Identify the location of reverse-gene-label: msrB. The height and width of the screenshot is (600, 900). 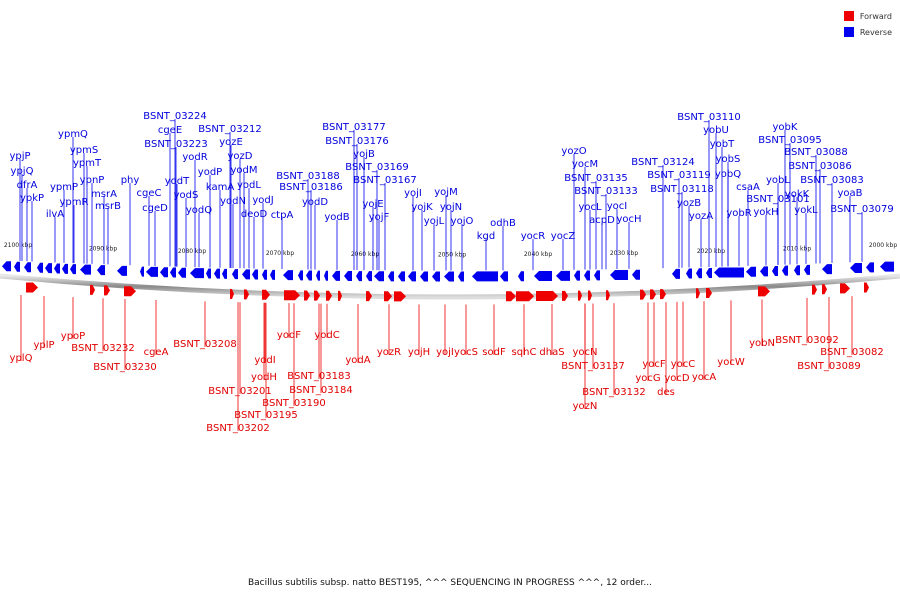
(108, 206).